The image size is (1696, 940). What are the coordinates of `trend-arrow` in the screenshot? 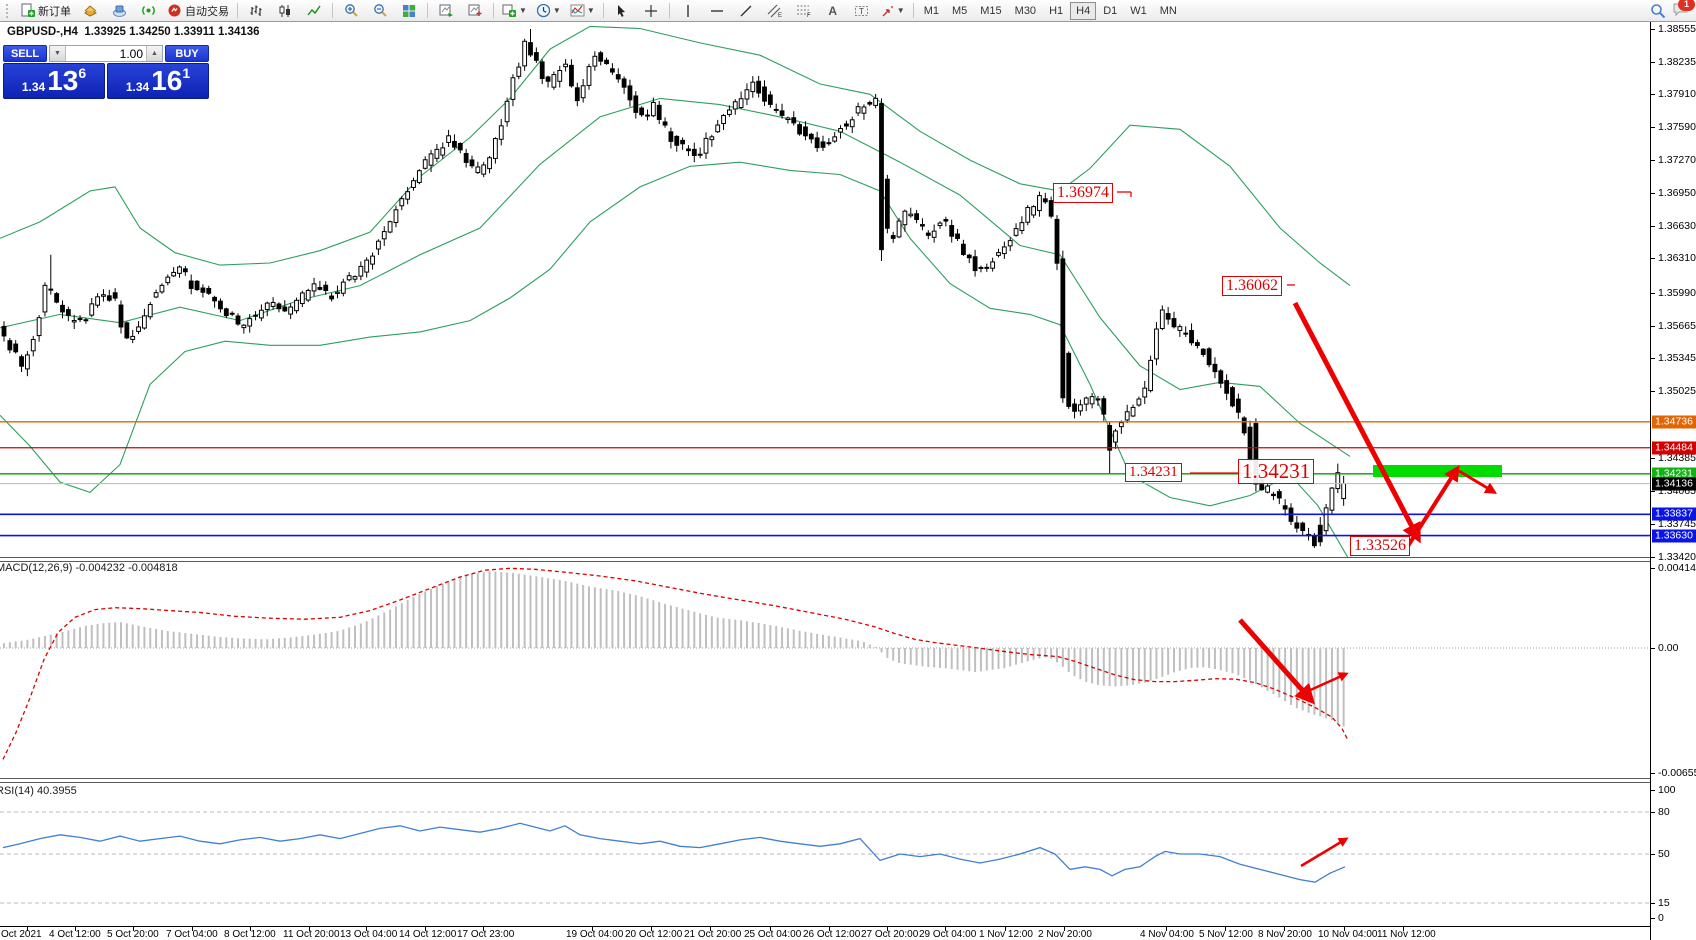 It's located at (1324, 852).